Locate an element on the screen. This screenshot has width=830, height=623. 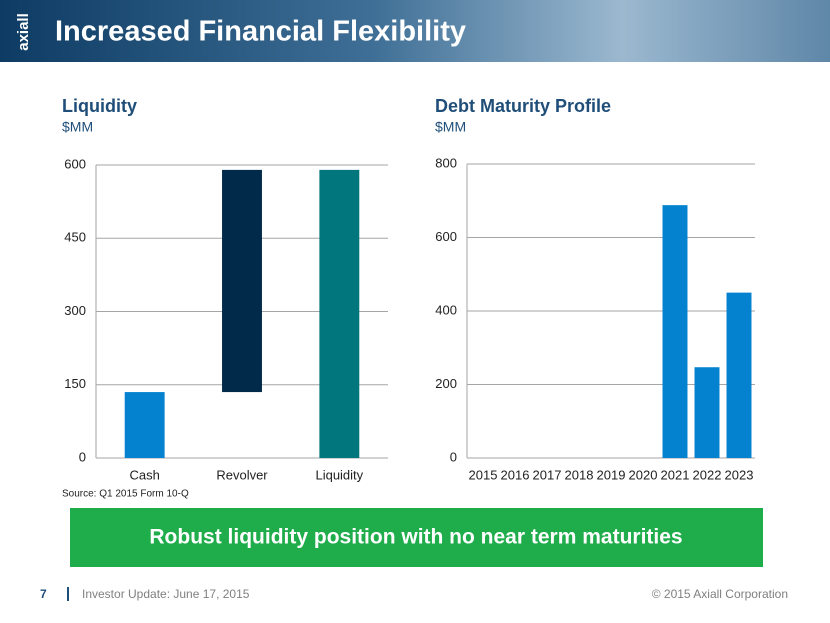
x-tick-label: 2020 is located at coordinates (643, 474).